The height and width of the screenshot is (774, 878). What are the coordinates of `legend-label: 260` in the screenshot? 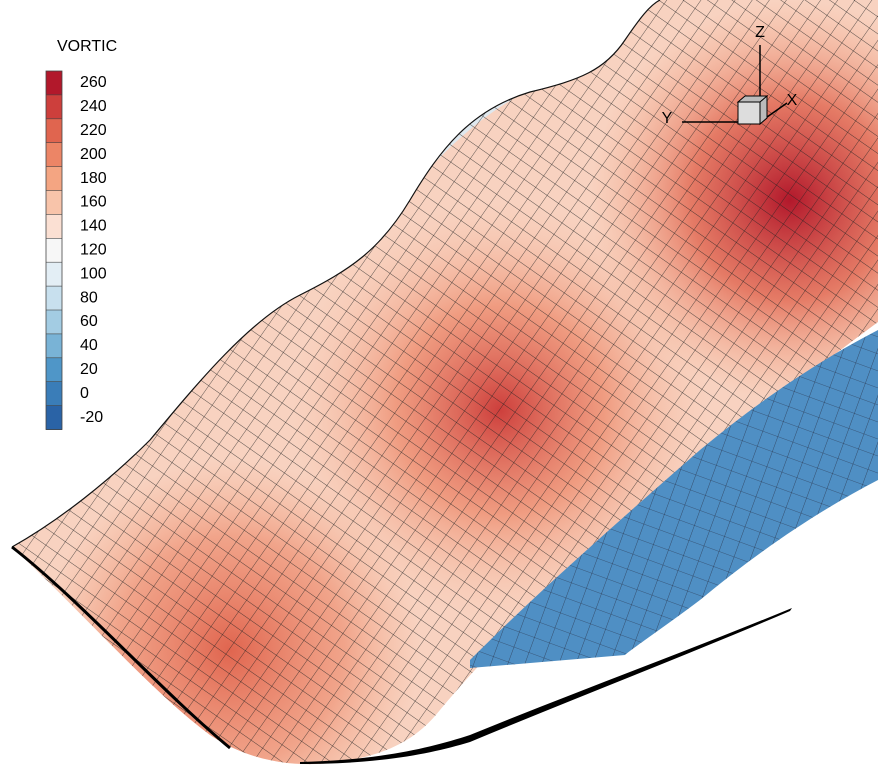 It's located at (93, 82).